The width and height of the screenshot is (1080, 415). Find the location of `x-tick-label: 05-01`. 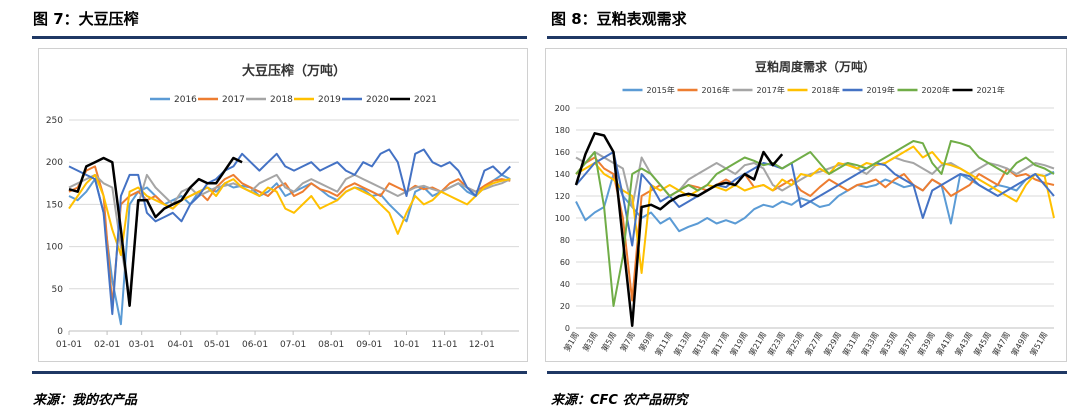

x-tick-label: 05-01 is located at coordinates (217, 345).